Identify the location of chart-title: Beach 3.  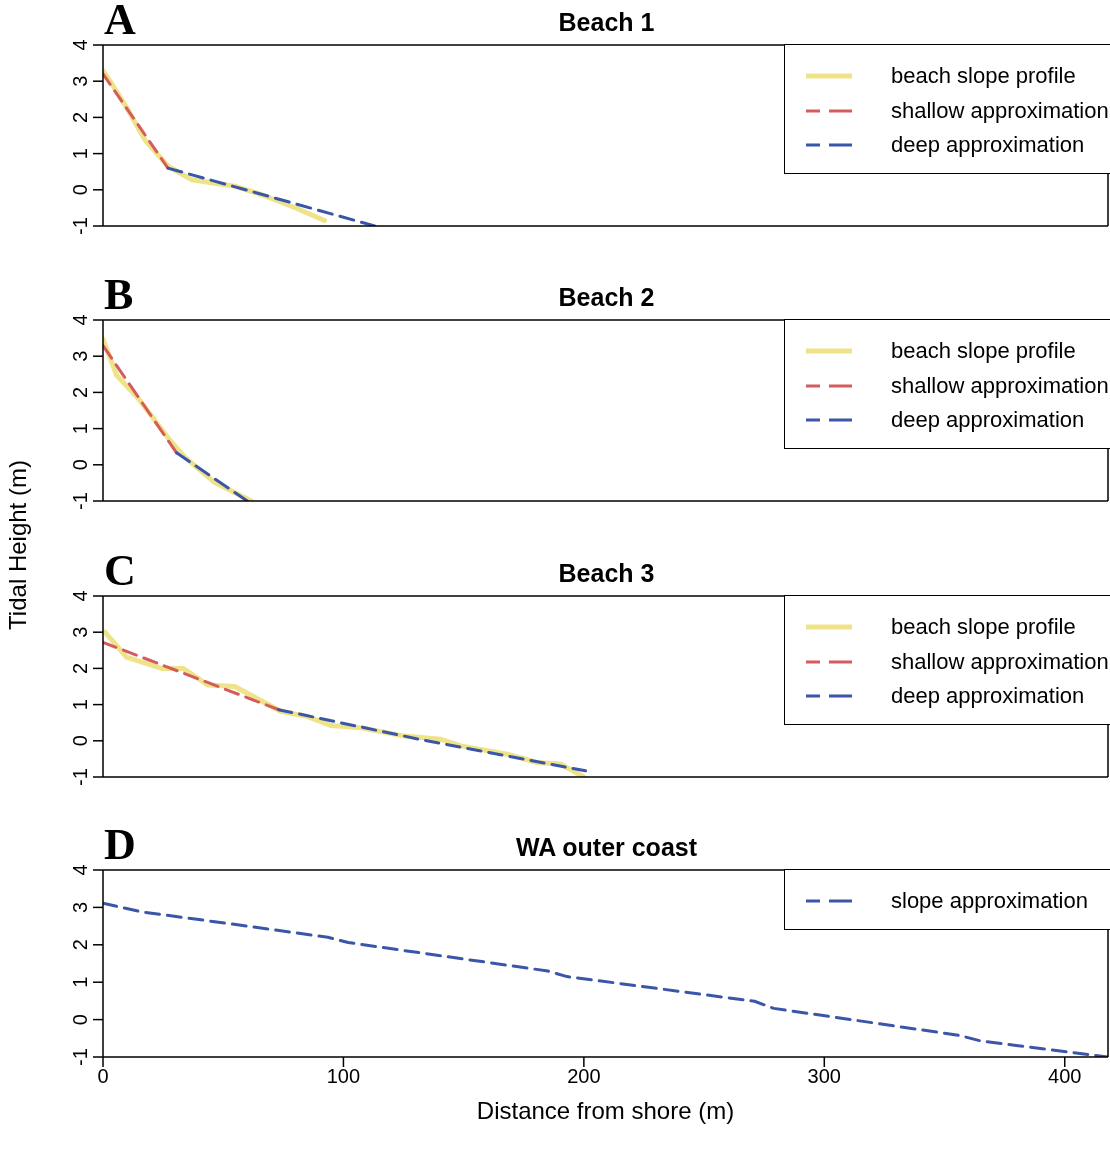
(606, 573).